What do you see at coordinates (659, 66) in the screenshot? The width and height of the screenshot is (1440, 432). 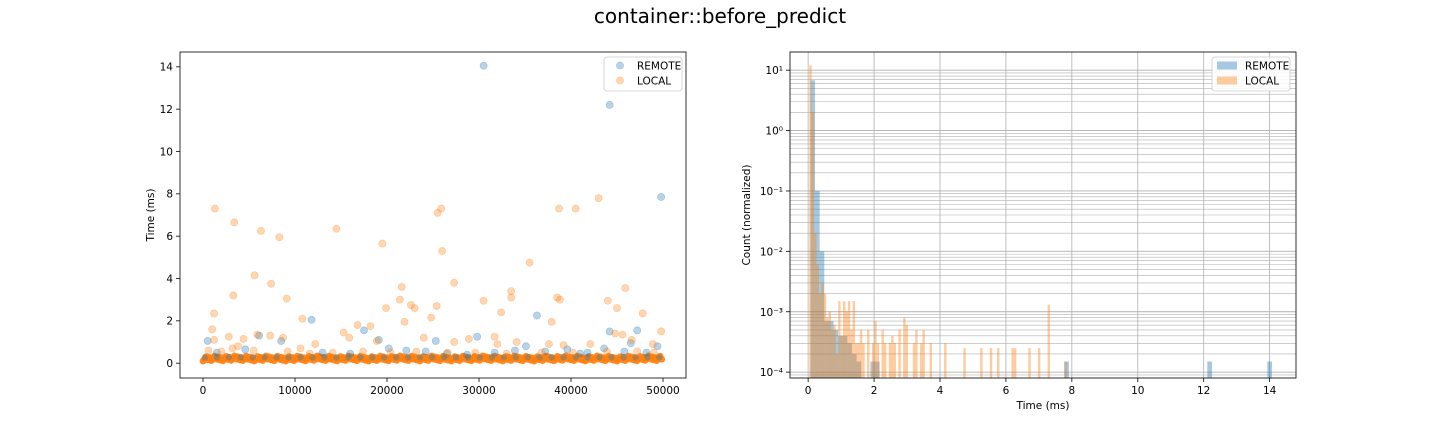 I see `legend-remote-label: REMOTE` at bounding box center [659, 66].